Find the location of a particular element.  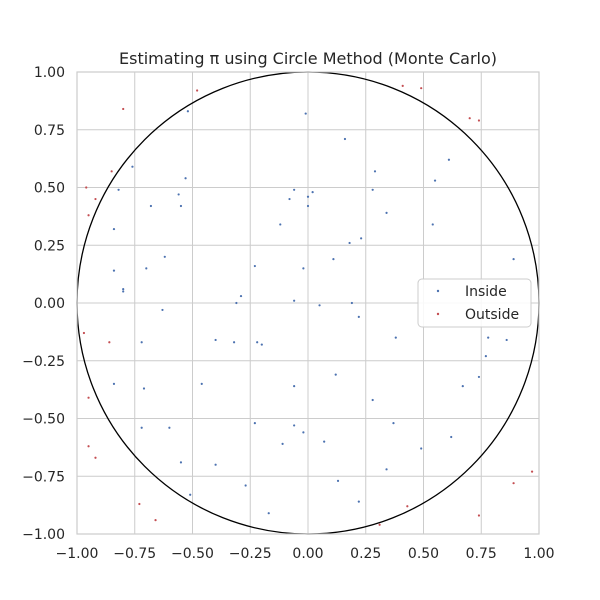

x-tick-label: 0.75 is located at coordinates (481, 554).